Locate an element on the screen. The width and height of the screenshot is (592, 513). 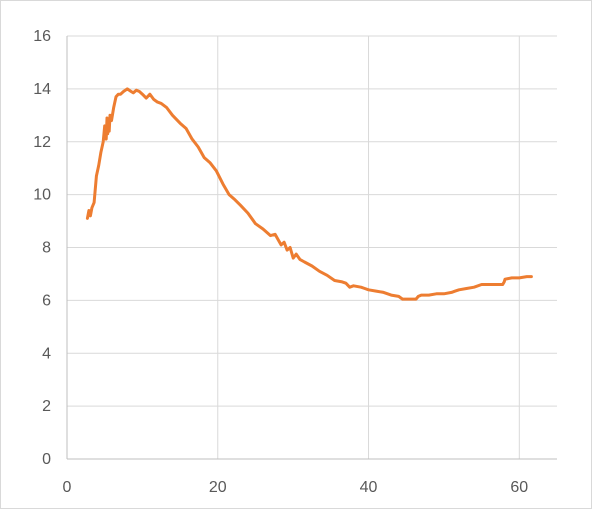
y-tick-label: 10 is located at coordinates (42, 195).